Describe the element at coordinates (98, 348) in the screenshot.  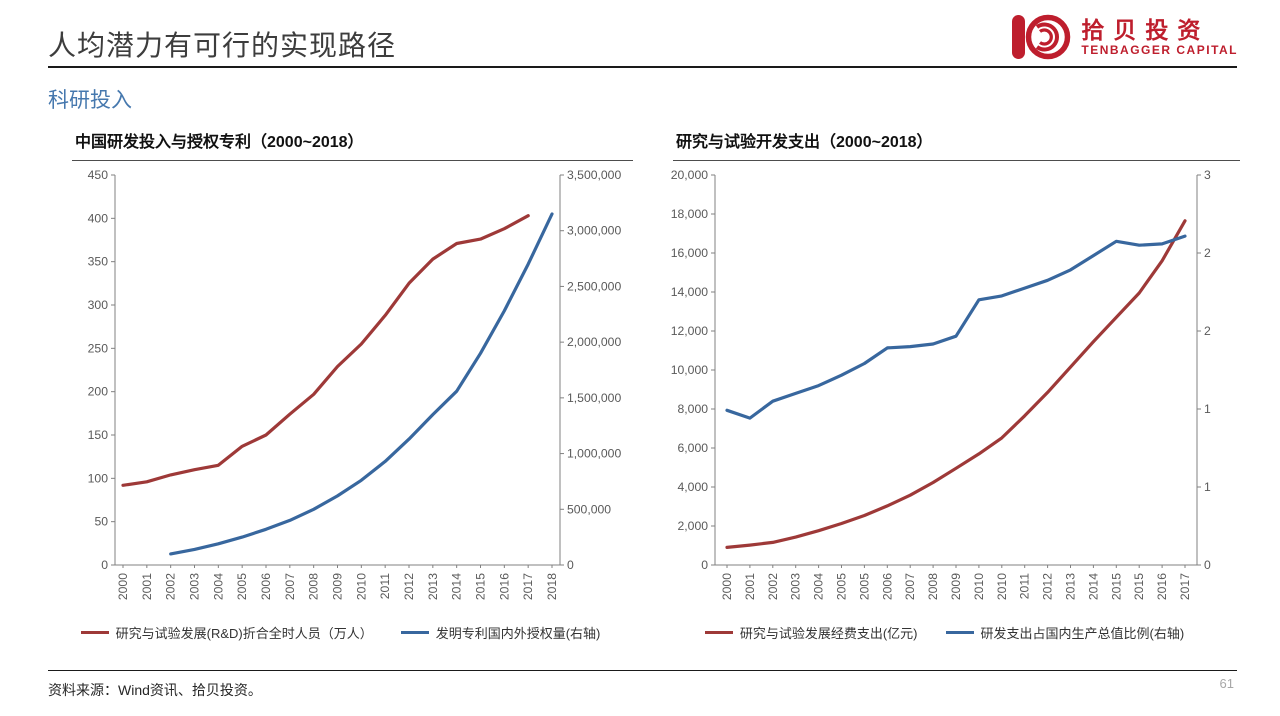
I see `svg-text: 250` at that location.